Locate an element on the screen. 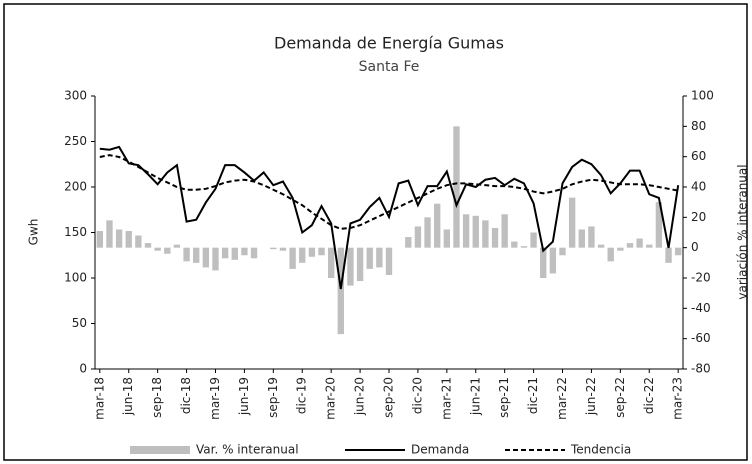 This screenshot has width=752, height=464. line is located at coordinates (389, 192).